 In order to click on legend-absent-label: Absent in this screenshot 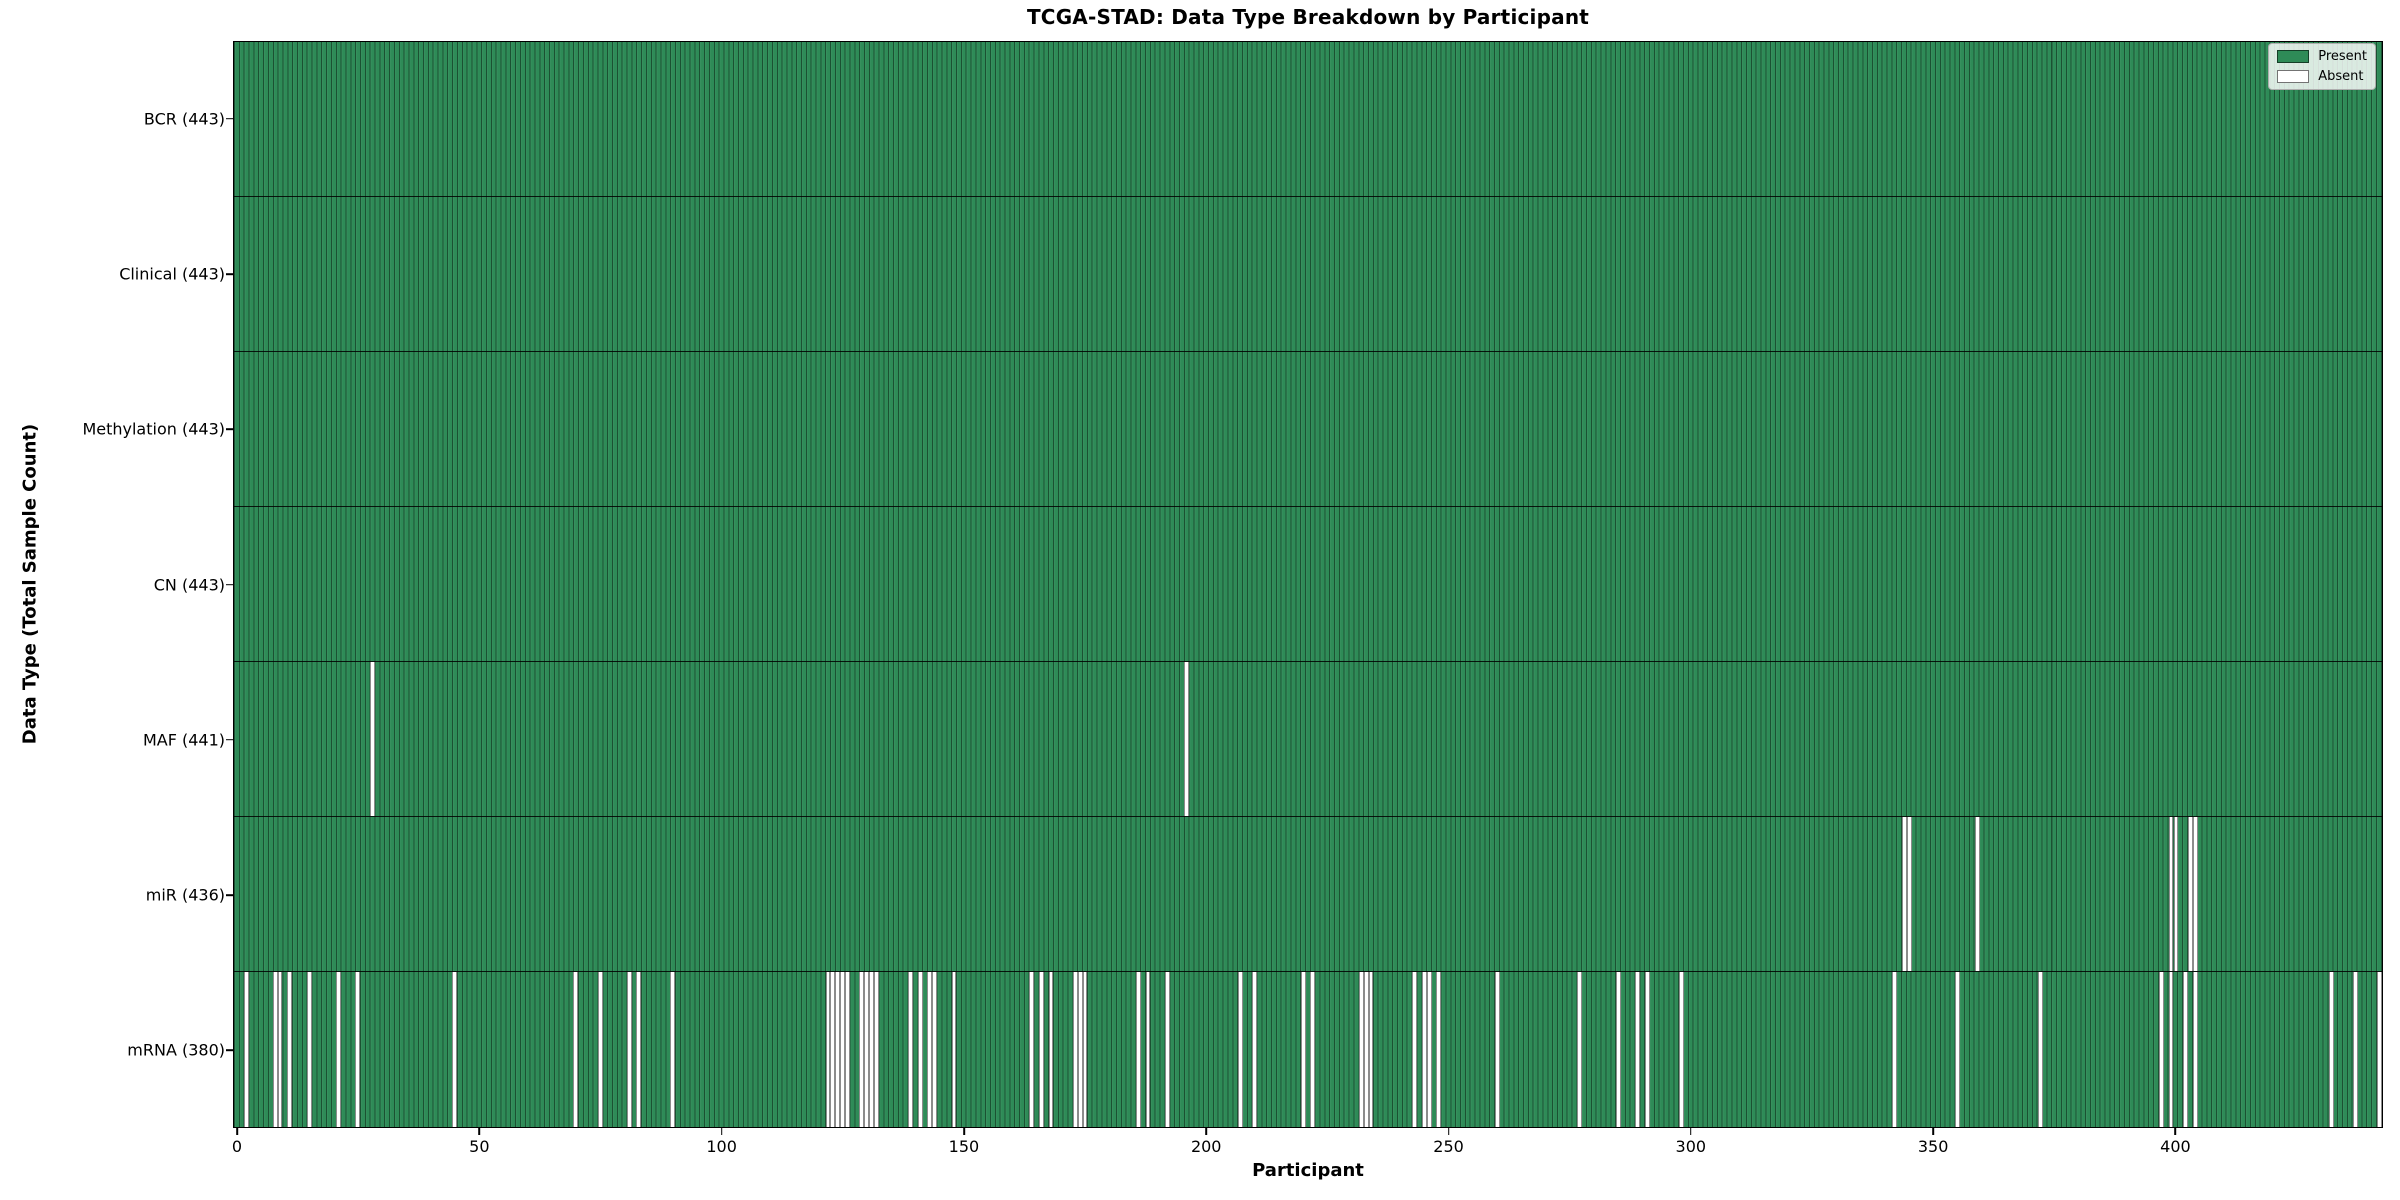, I will do `click(2341, 76)`.